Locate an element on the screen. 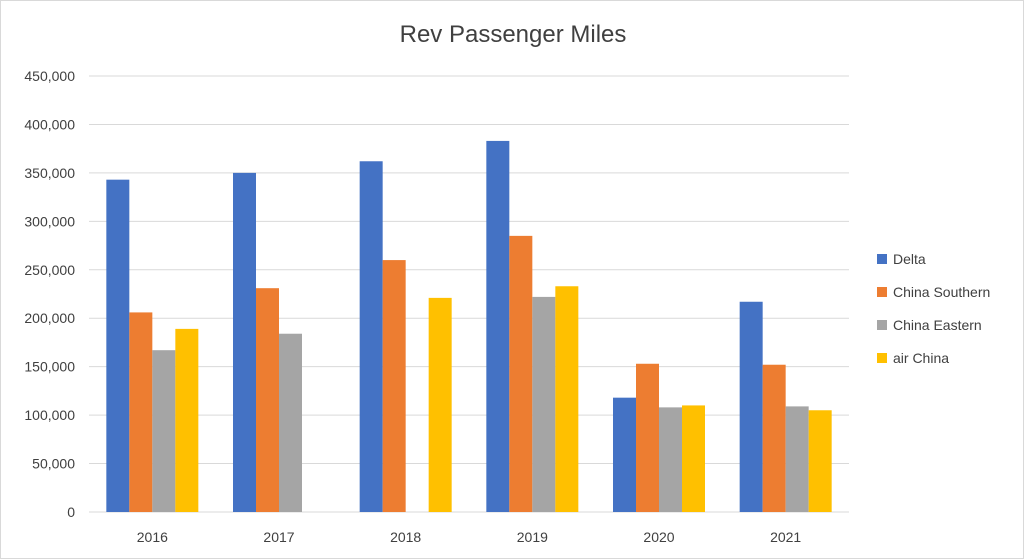  y-tick-label: 200,000 is located at coordinates (49, 318).